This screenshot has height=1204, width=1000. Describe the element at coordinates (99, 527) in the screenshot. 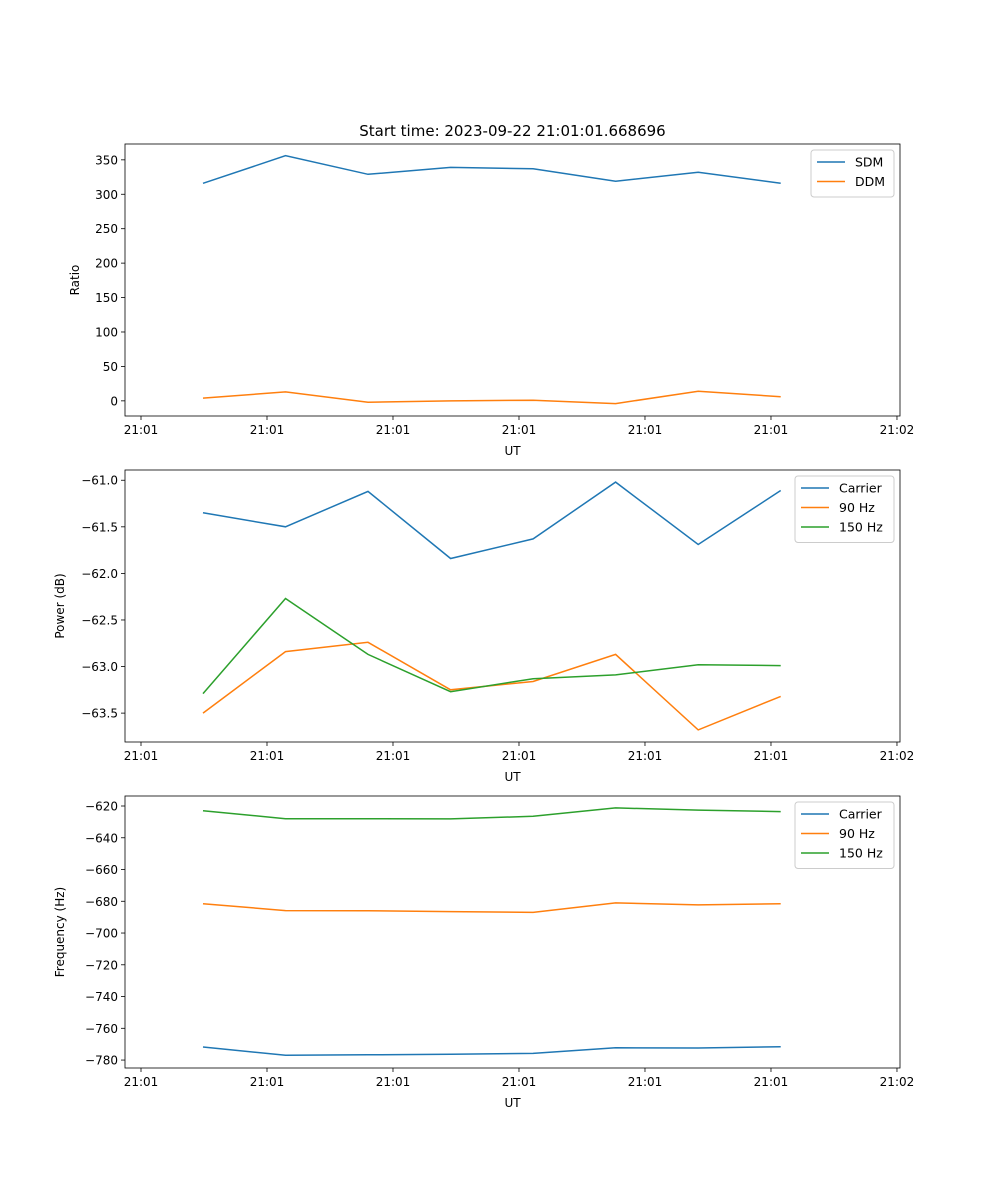

I see `y-tick-label: −61.5` at that location.